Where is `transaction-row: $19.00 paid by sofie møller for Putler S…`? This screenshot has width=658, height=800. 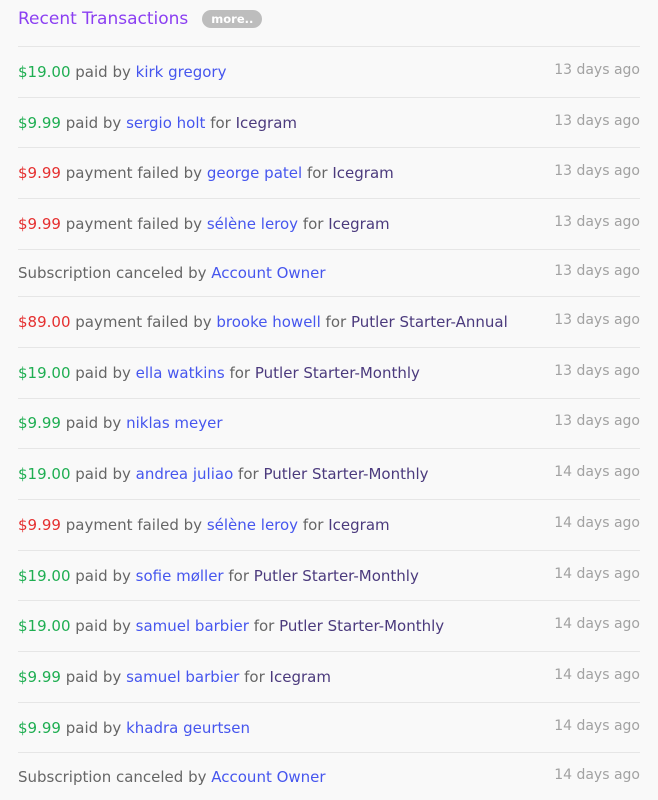
transaction-row: $19.00 paid by sofie møller for Putler S… is located at coordinates (329, 576).